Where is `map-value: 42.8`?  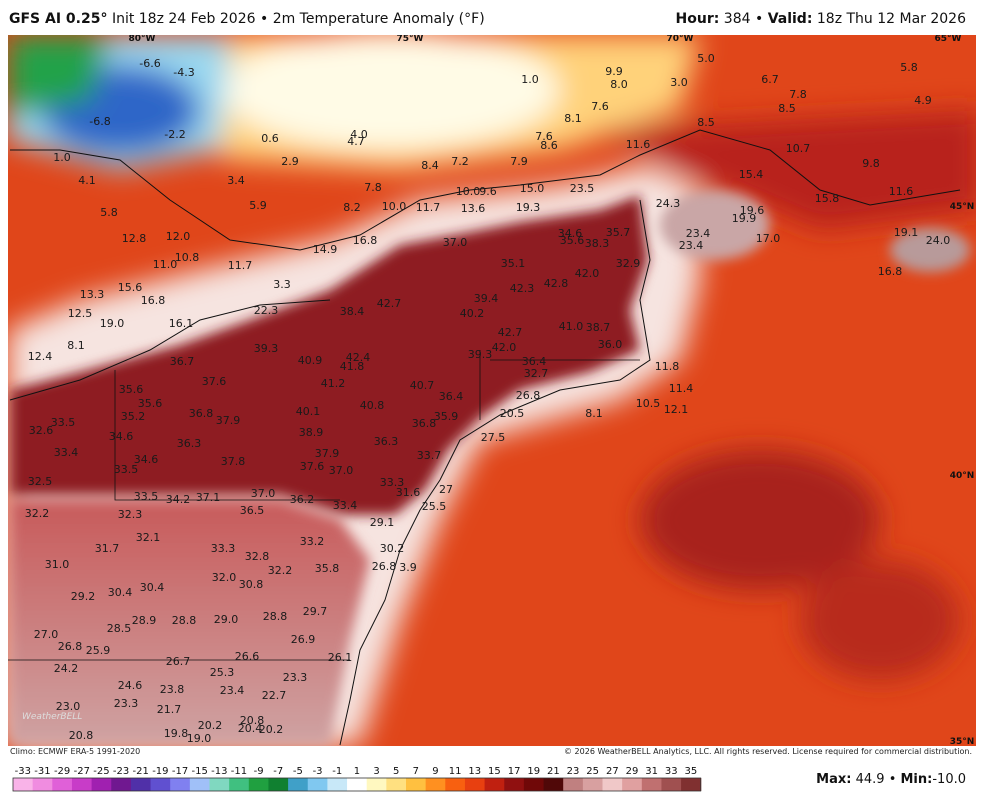
map-value: 42.8 is located at coordinates (556, 283).